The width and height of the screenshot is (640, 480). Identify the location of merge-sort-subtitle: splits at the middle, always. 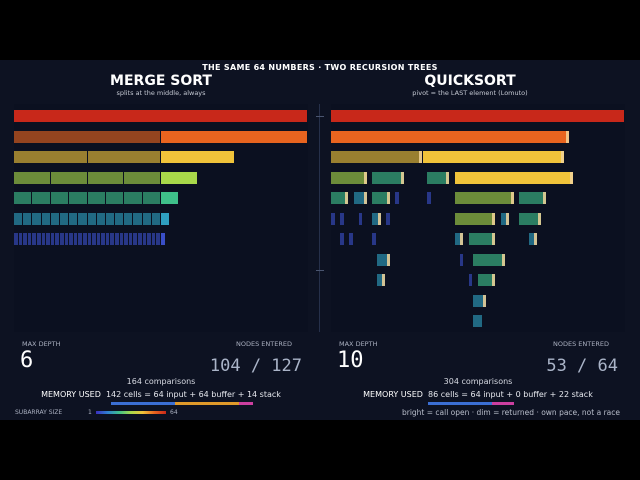
(161, 93).